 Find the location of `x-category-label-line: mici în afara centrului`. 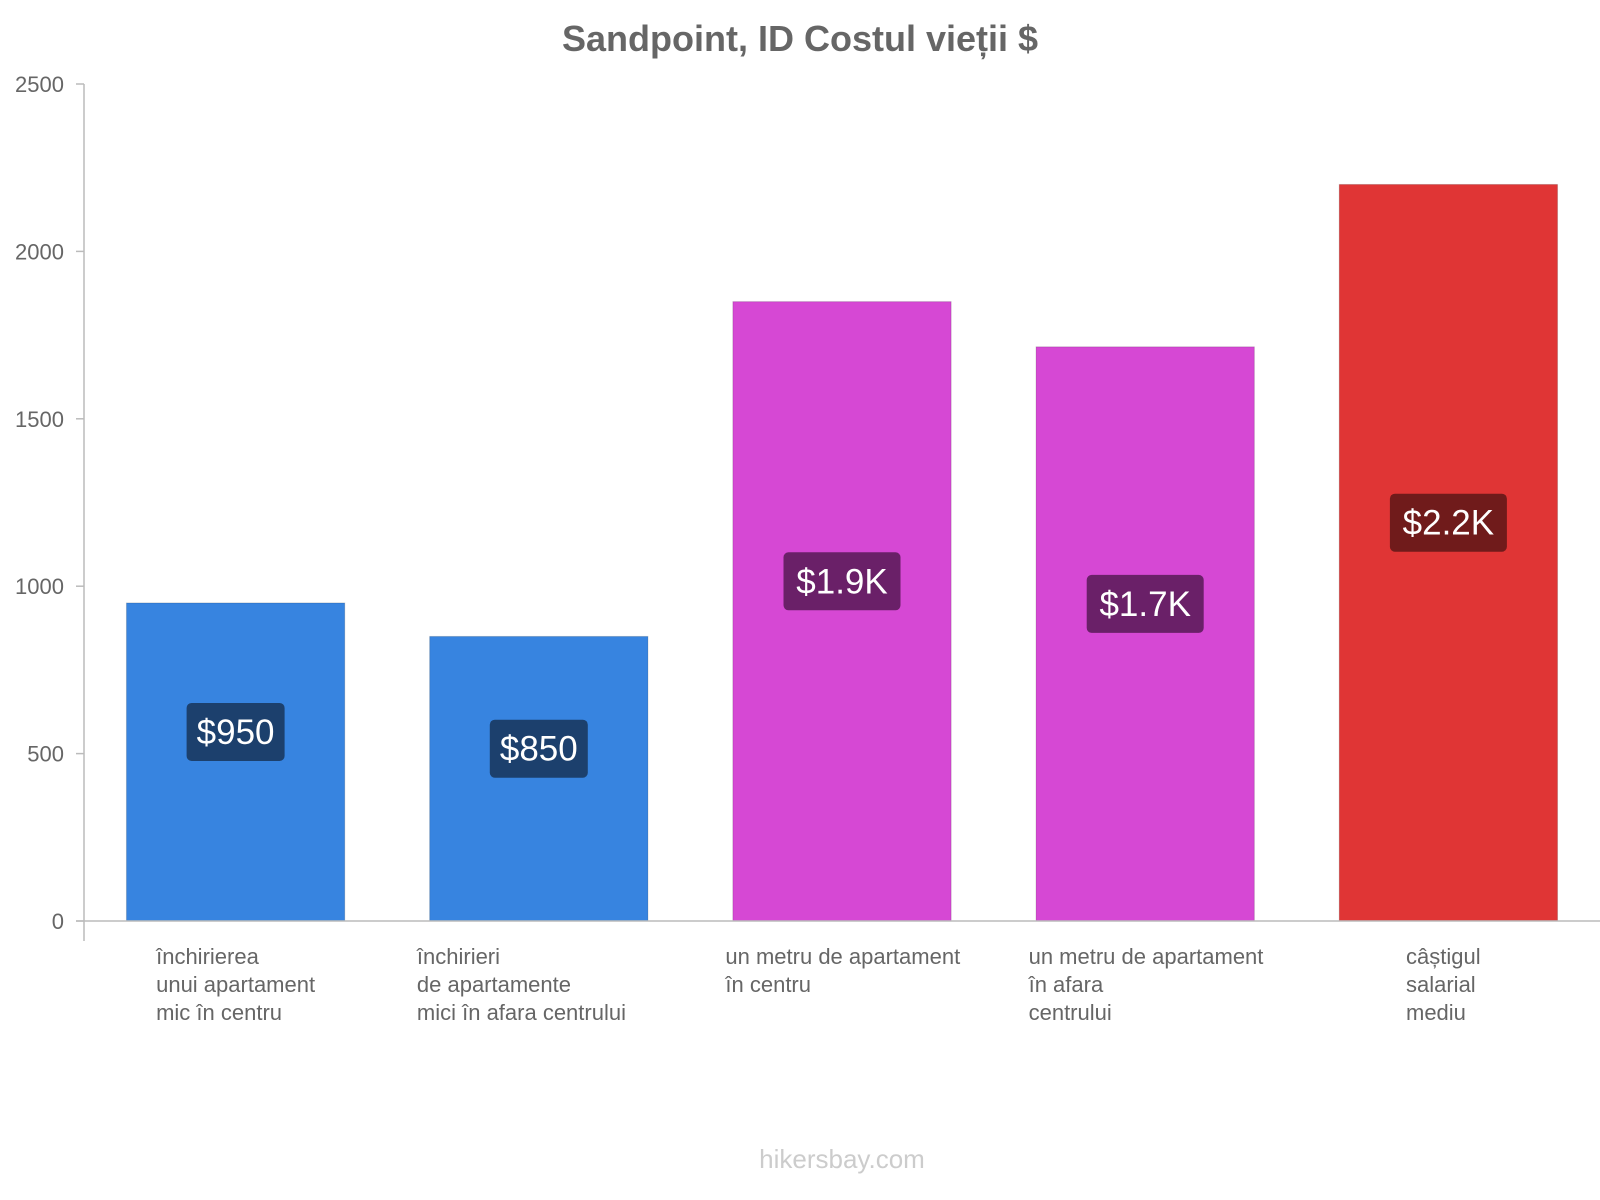

x-category-label-line: mici în afara centrului is located at coordinates (521, 1012).